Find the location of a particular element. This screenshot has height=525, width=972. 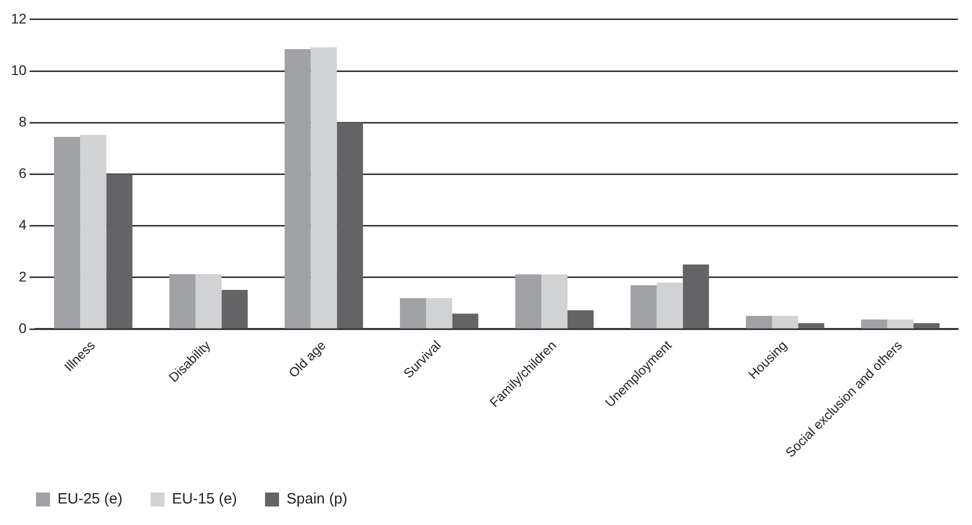

x-tick-label: Old age is located at coordinates (307, 359).